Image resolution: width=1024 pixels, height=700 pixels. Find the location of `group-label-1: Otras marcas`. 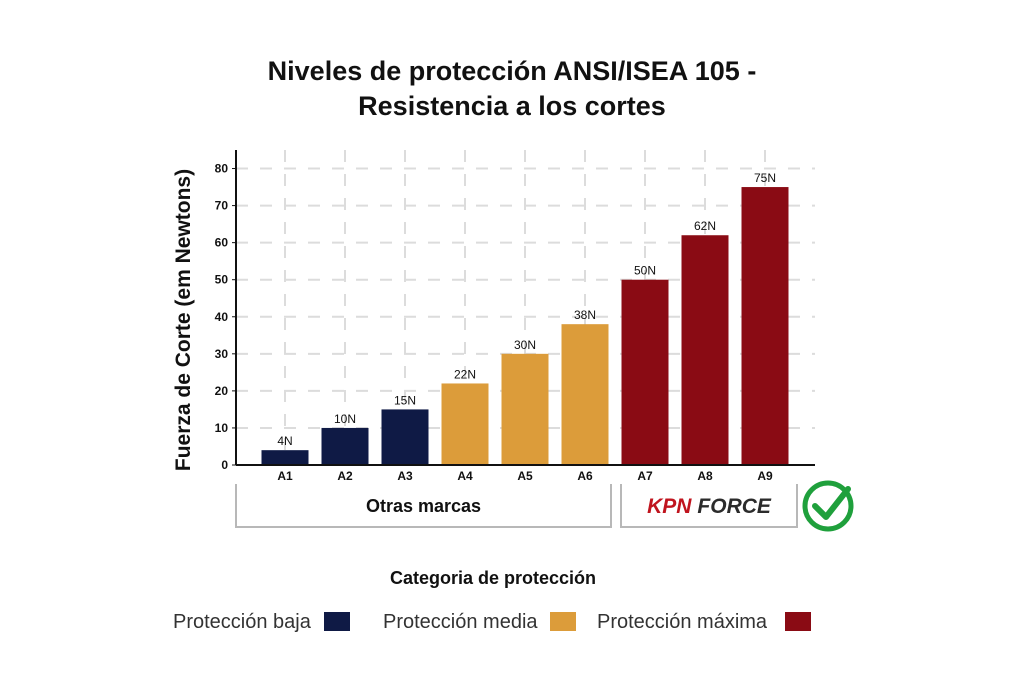

group-label-1: Otras marcas is located at coordinates (423, 506).